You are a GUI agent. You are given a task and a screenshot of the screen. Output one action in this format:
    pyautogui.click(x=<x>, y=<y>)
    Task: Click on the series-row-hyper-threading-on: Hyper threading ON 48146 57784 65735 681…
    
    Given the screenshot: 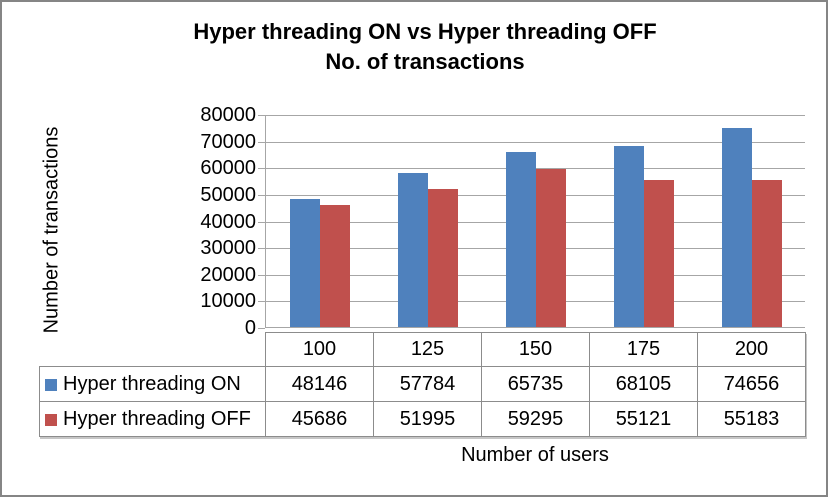 What is the action you would take?
    pyautogui.click(x=422, y=384)
    